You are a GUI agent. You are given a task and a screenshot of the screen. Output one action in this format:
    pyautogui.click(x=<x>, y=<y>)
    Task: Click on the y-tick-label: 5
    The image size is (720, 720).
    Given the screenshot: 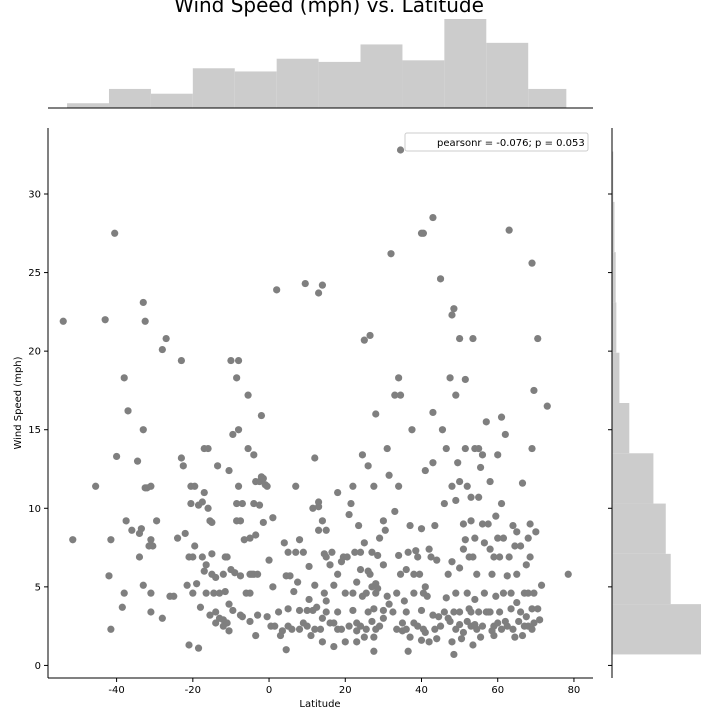 What is the action you would take?
    pyautogui.click(x=38, y=587)
    